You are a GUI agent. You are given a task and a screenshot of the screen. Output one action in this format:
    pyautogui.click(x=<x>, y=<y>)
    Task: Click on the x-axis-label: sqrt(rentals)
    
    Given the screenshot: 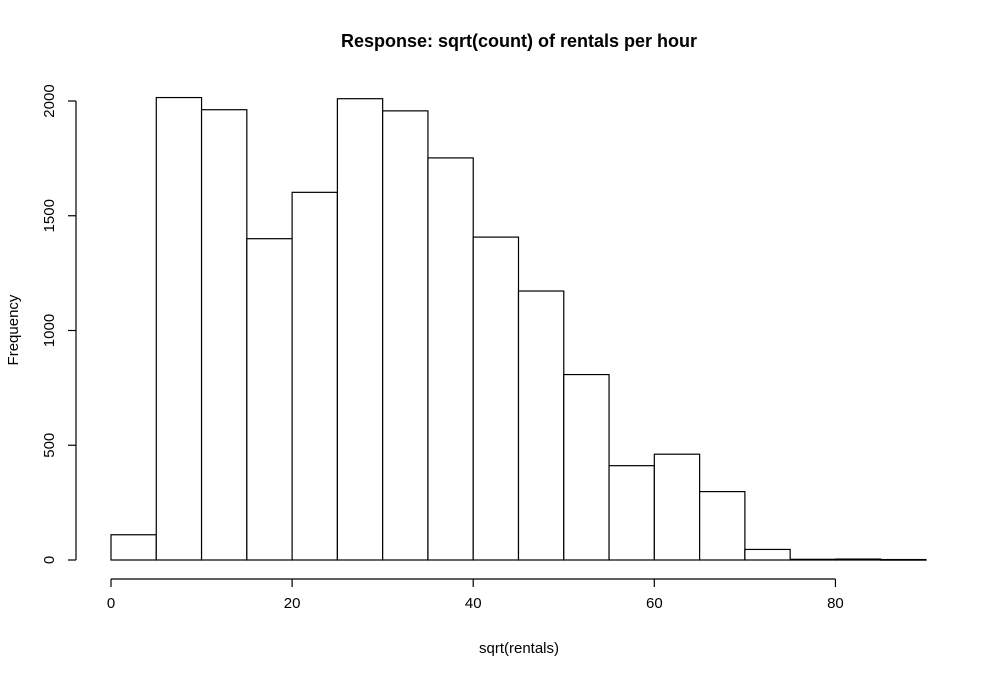 What is the action you would take?
    pyautogui.click(x=519, y=648)
    